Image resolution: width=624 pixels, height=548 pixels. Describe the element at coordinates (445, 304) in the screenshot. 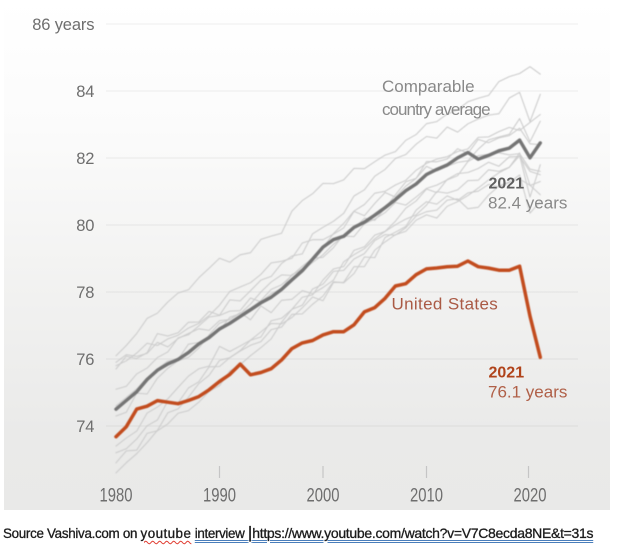

I see `svg-text: United States` at that location.